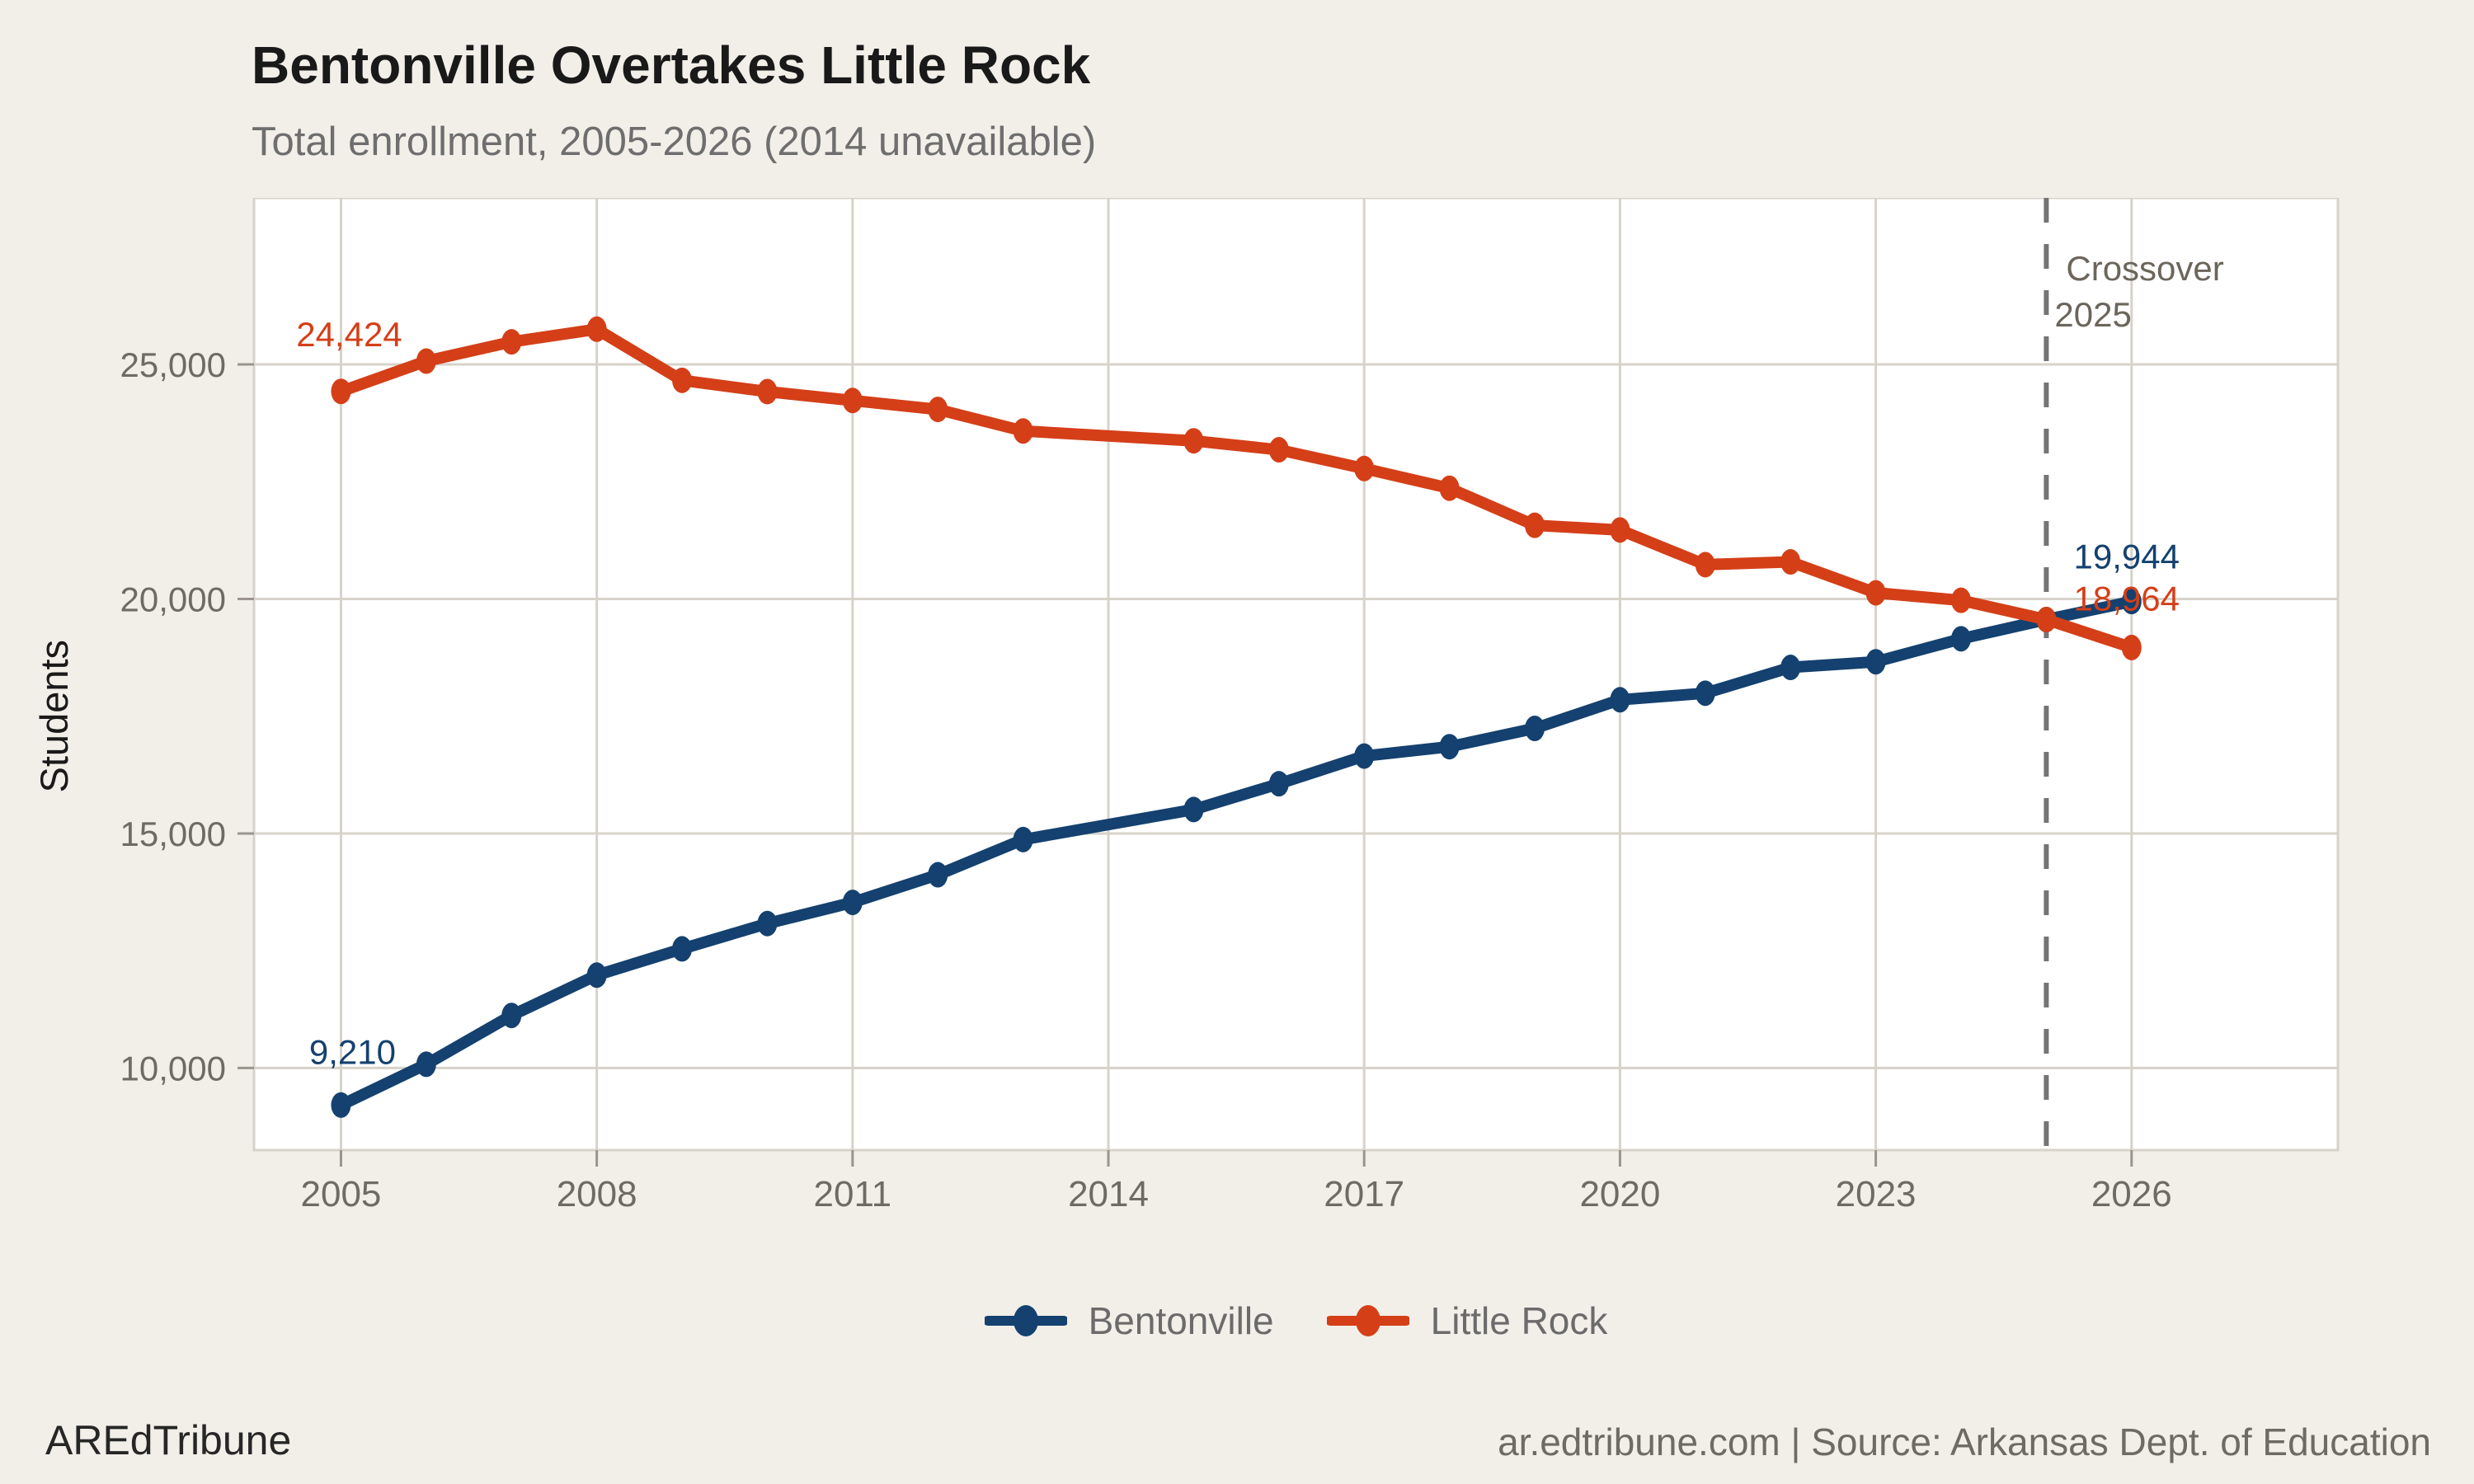 This screenshot has width=2474, height=1484. What do you see at coordinates (2144, 268) in the screenshot?
I see `crossover-annotation-line1: Crossover` at bounding box center [2144, 268].